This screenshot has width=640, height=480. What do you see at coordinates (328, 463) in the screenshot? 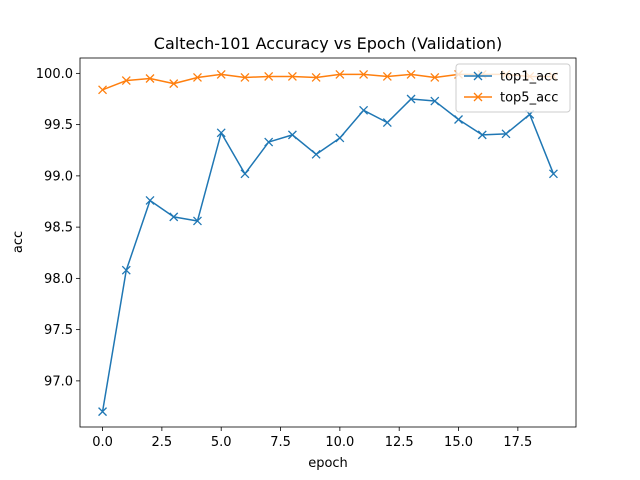
I see `x-axis-label: epoch` at bounding box center [328, 463].